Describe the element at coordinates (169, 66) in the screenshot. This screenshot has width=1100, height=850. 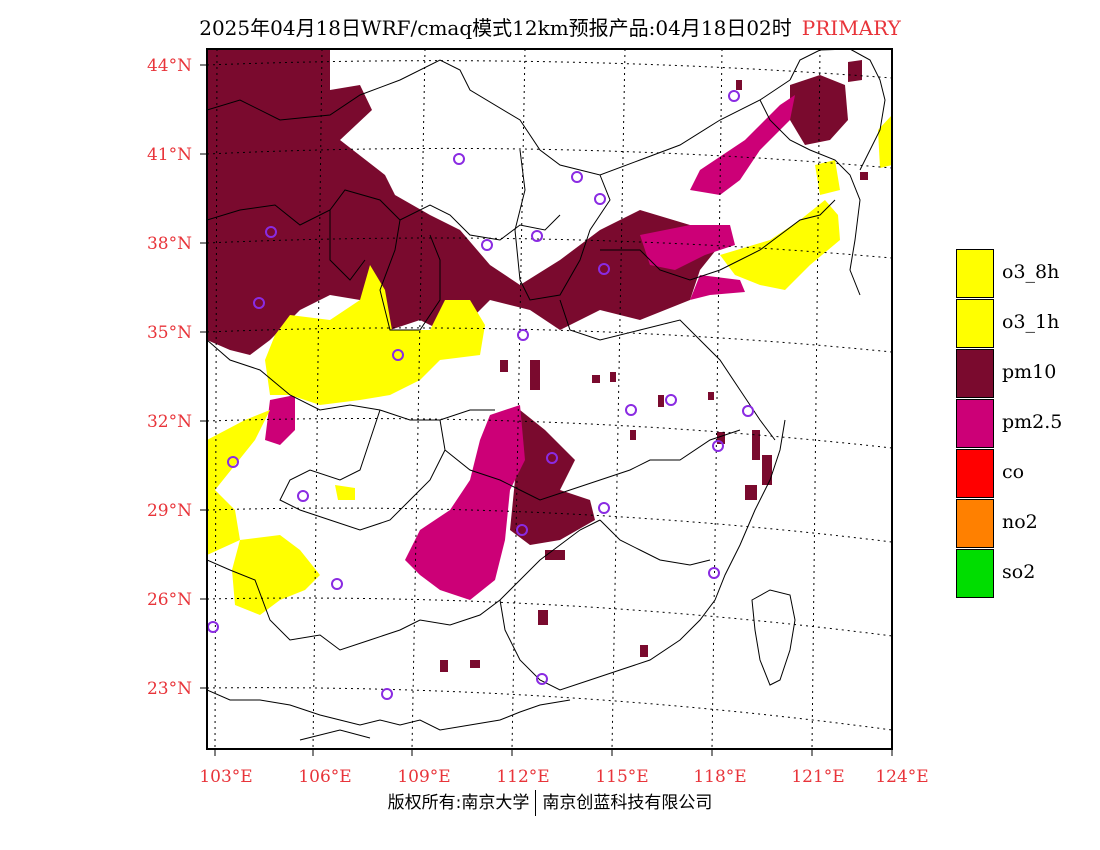
I see `lat-label: 44°N` at that location.